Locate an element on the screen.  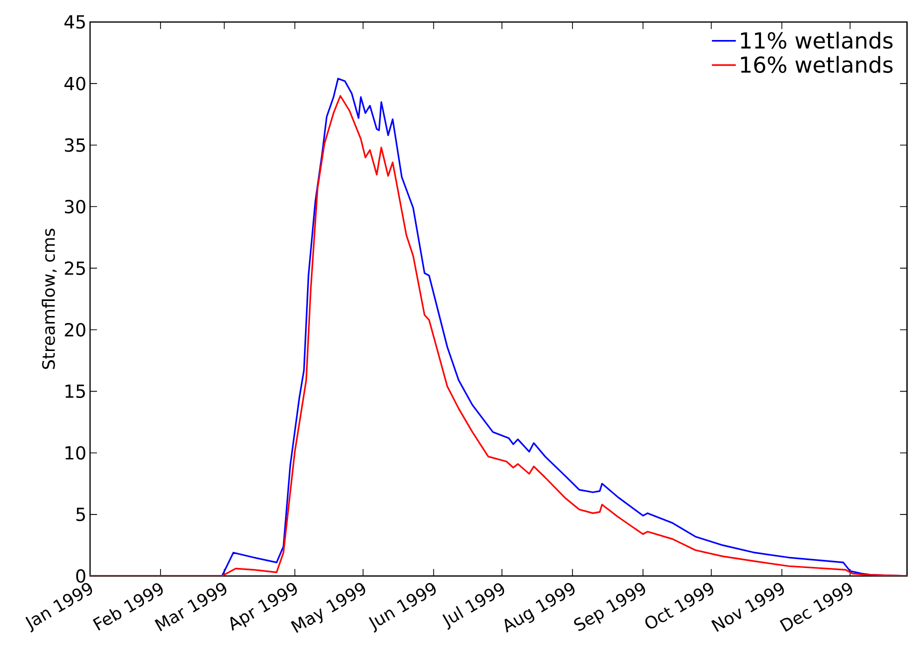
y-tick-label: 25 is located at coordinates (74, 268).